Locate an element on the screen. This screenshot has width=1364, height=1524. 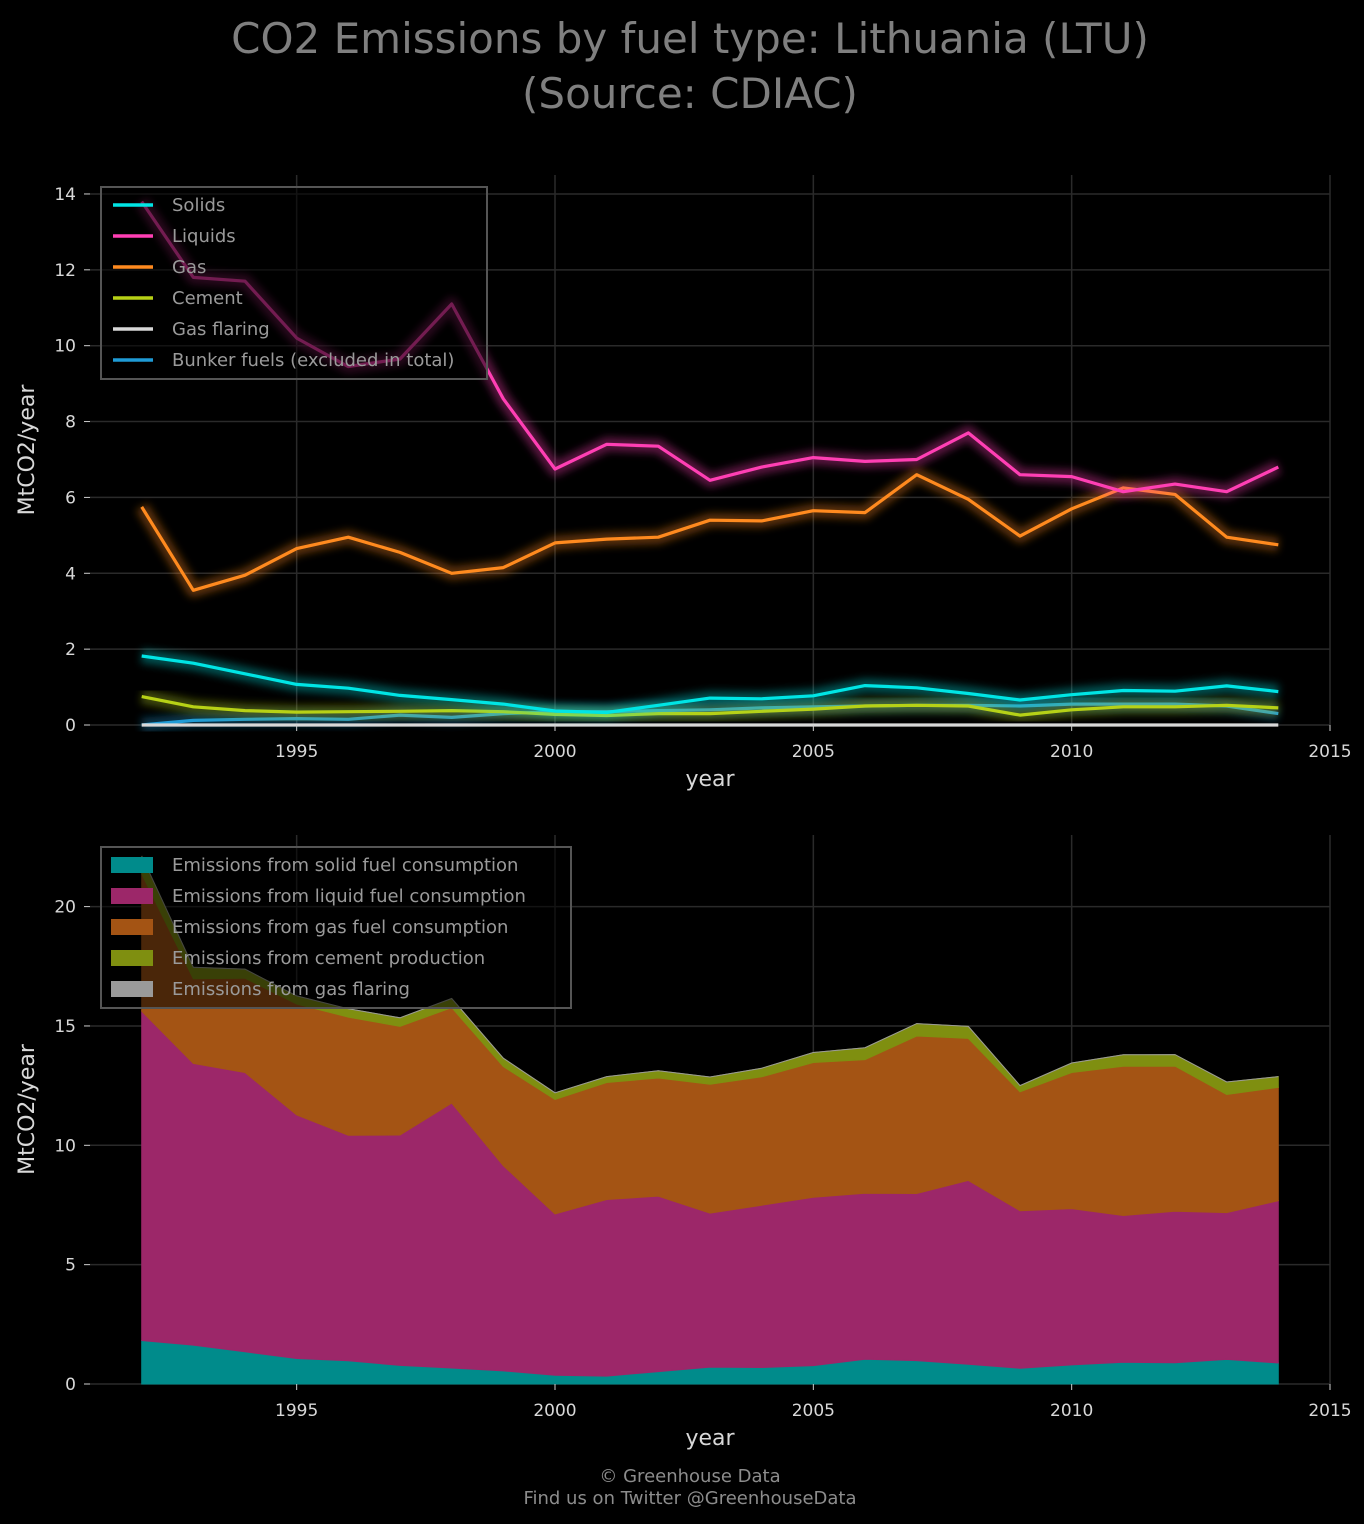
y-tick-label: 6 is located at coordinates (70, 498).